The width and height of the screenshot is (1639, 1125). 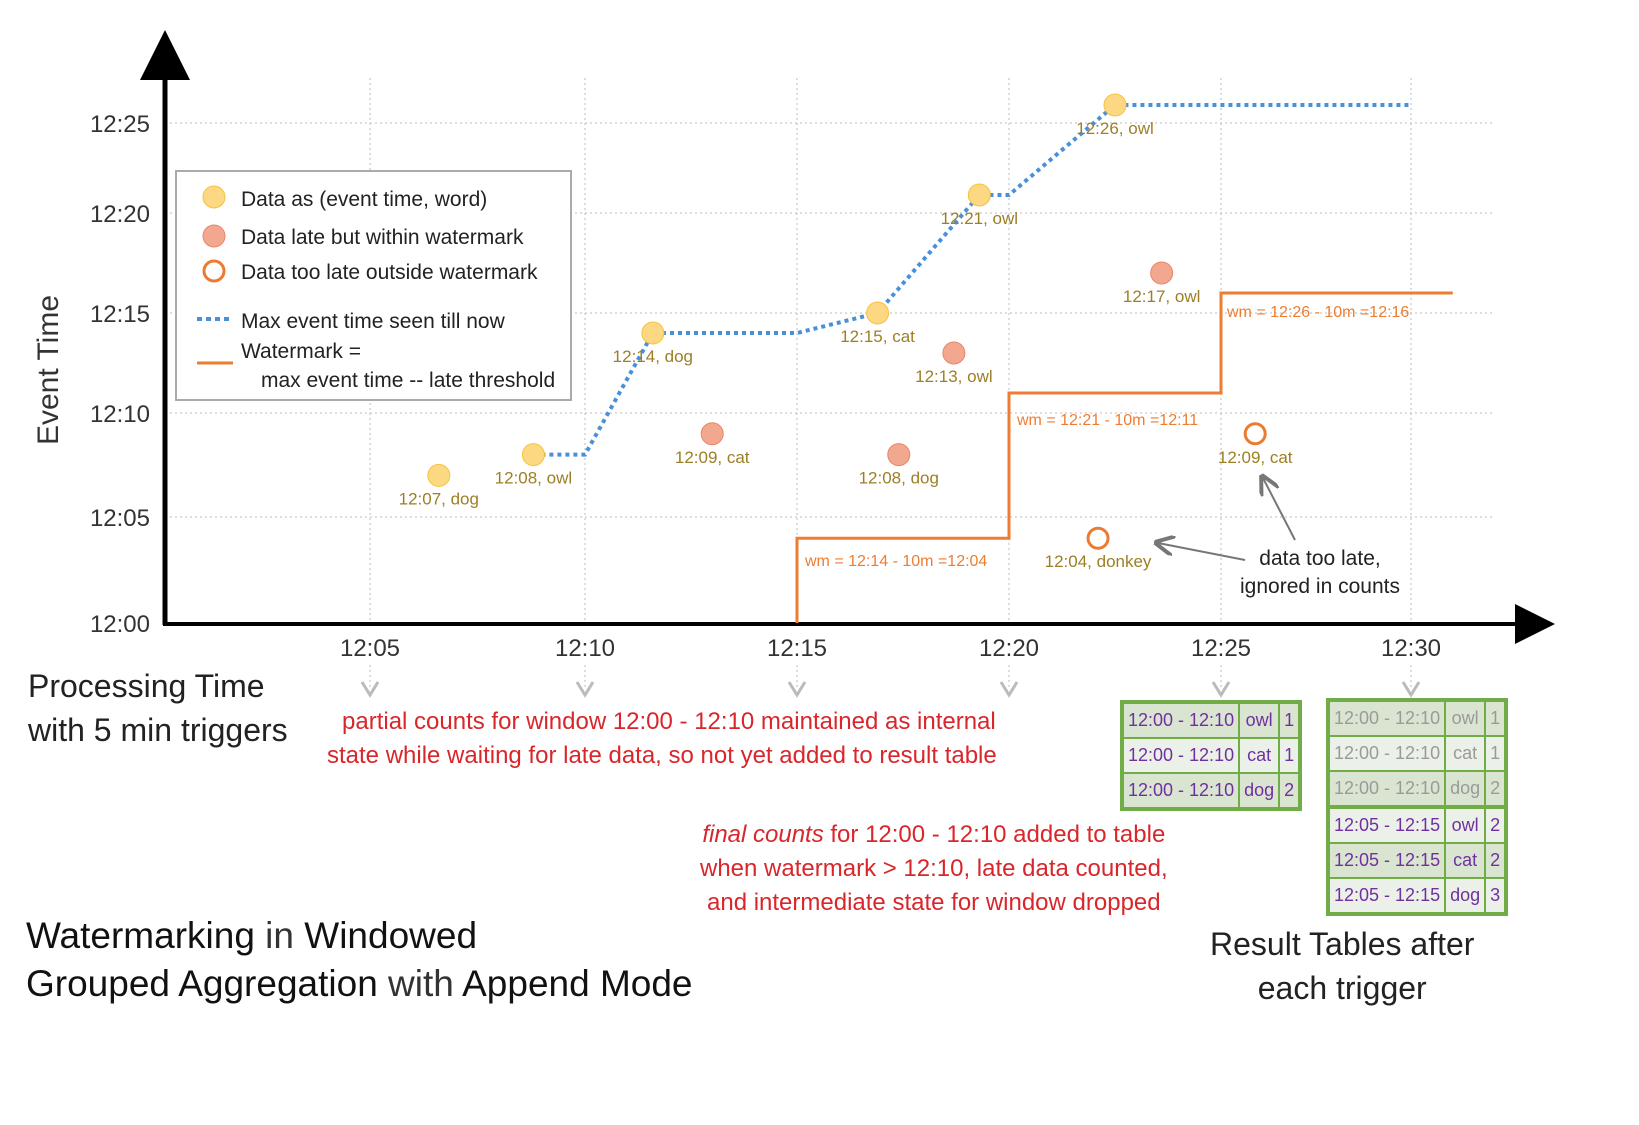 What do you see at coordinates (158, 730) in the screenshot?
I see `x-axis-sublabel: with 5 min triggers` at bounding box center [158, 730].